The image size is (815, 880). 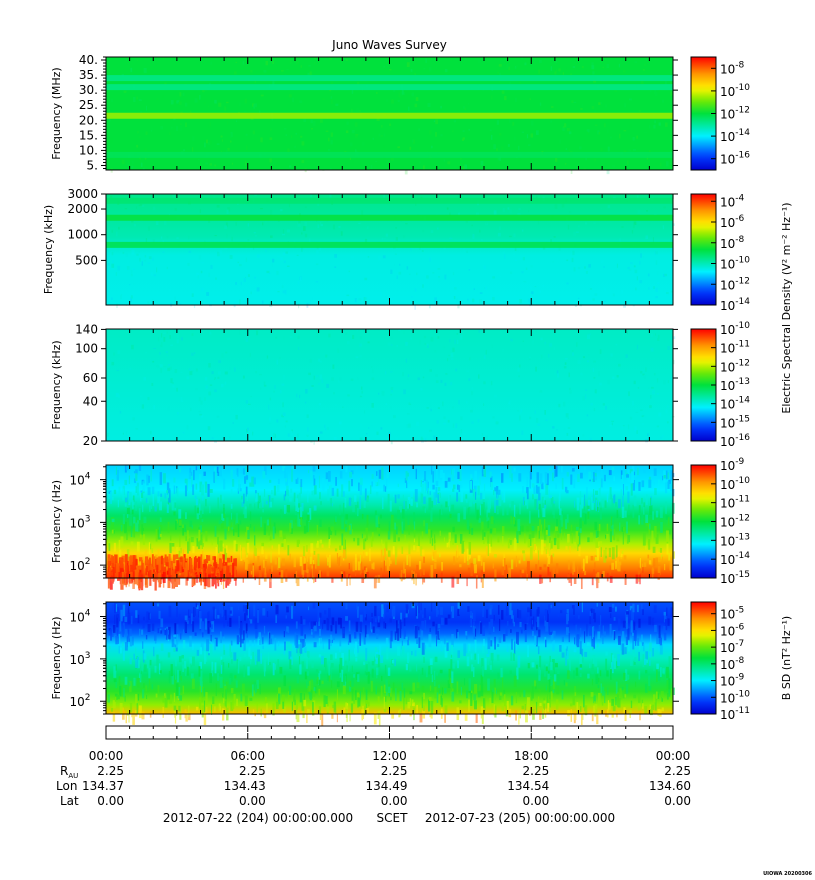 What do you see at coordinates (247, 756) in the screenshot?
I see `time-tick-label: 06:00` at bounding box center [247, 756].